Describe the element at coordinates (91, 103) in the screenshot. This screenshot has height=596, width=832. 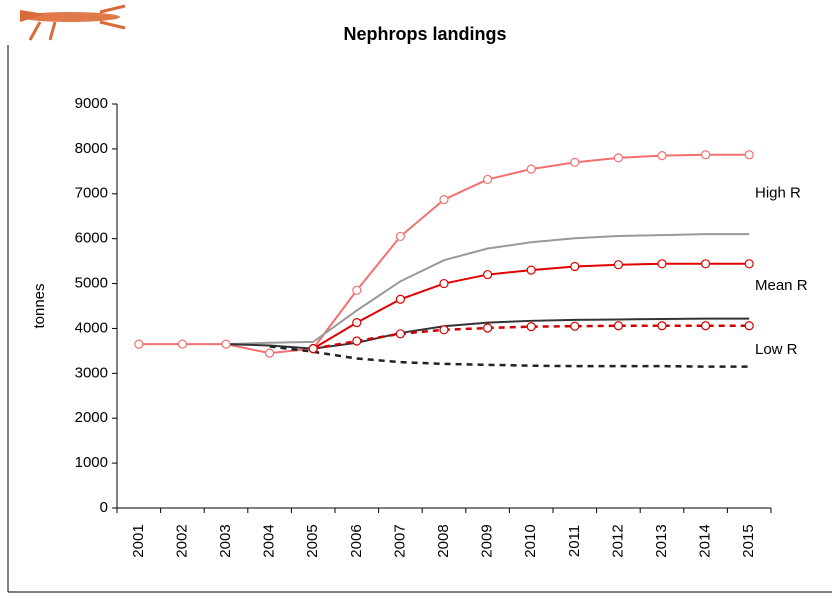
I see `y-tick-label: 9000` at that location.